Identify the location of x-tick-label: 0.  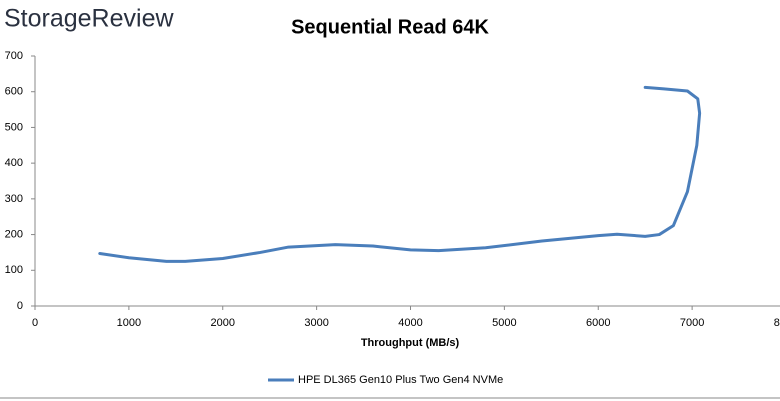
(35, 323).